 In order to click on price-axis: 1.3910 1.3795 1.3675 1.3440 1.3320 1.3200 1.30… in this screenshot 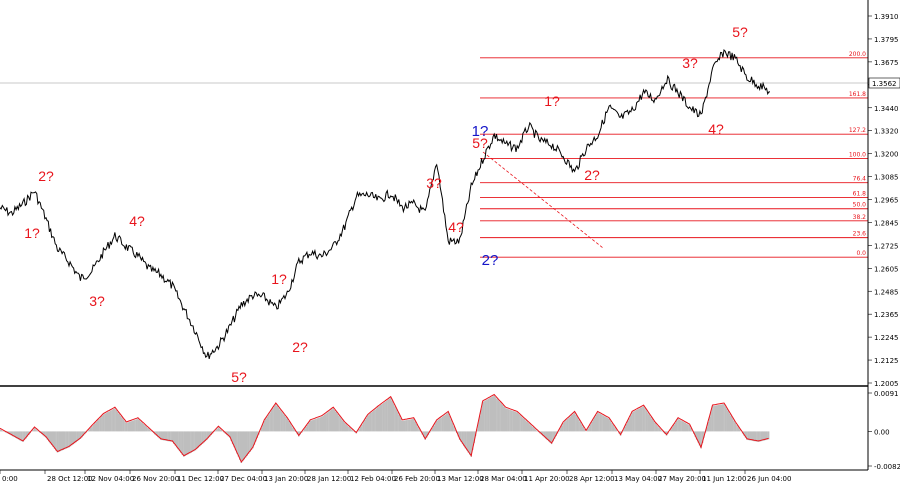, I will do `click(883, 200)`.